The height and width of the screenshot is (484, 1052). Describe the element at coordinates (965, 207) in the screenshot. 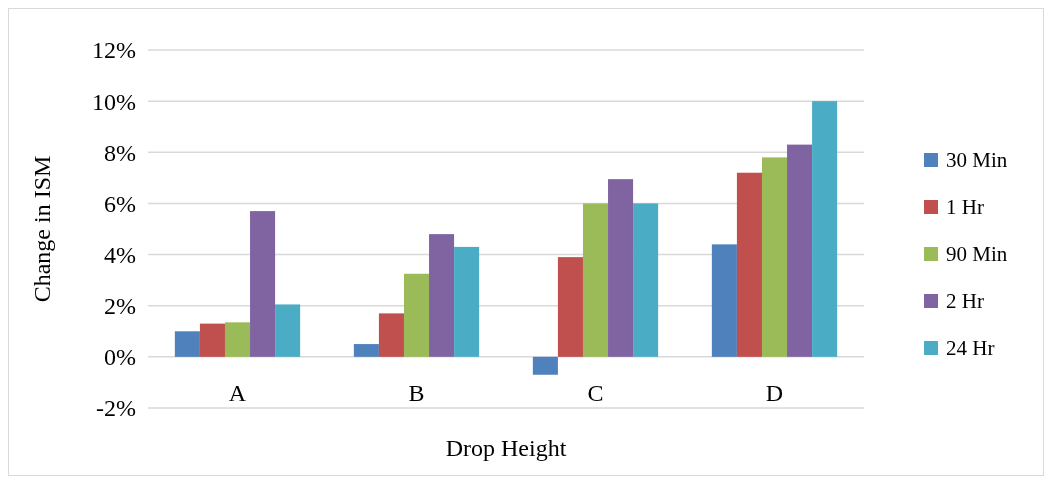

I see `legend-label: 1 Hr` at that location.